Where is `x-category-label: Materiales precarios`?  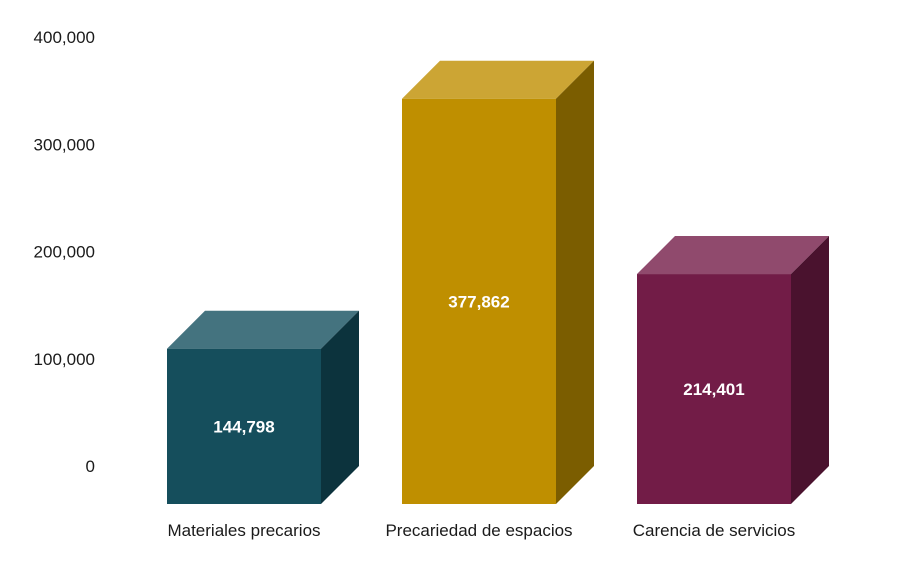 x-category-label: Materiales precarios is located at coordinates (243, 530).